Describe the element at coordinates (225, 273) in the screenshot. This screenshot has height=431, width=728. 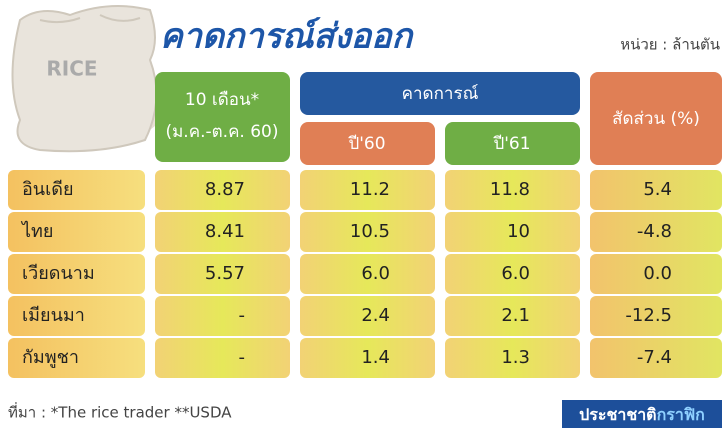
I see `cell-value: 5.57` at that location.